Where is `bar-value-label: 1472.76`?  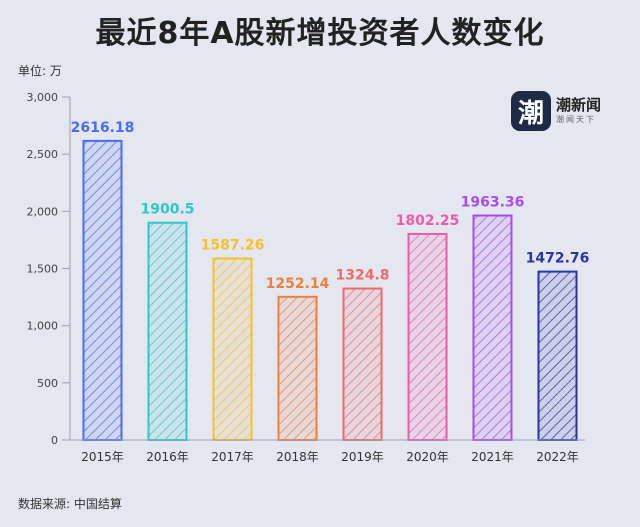 bar-value-label: 1472.76 is located at coordinates (558, 259).